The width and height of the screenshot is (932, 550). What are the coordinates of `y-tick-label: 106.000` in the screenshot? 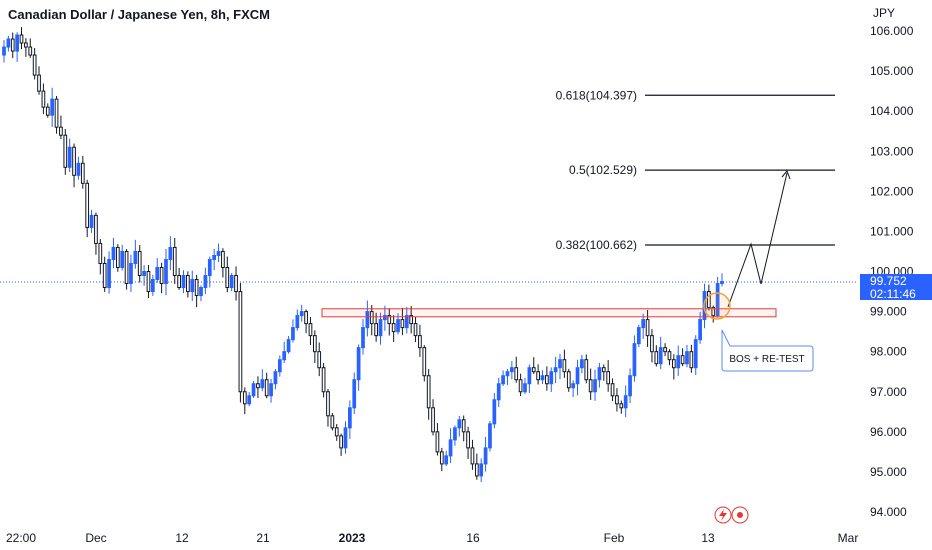 It's located at (892, 31).